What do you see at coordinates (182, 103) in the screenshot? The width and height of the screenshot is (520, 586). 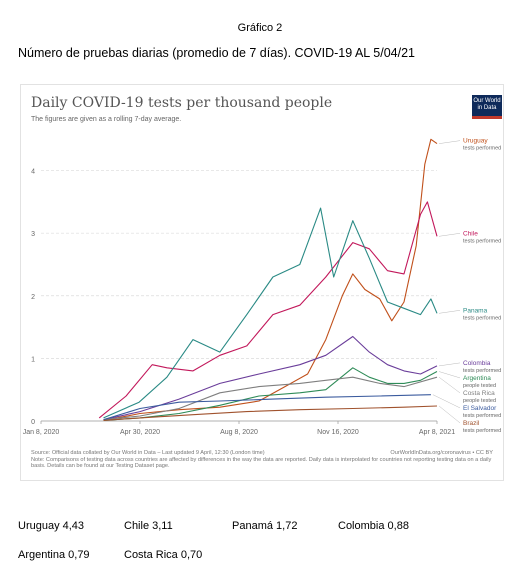 I see `chart-title: Daily COVID-19 tests per thousand people` at bounding box center [182, 103].